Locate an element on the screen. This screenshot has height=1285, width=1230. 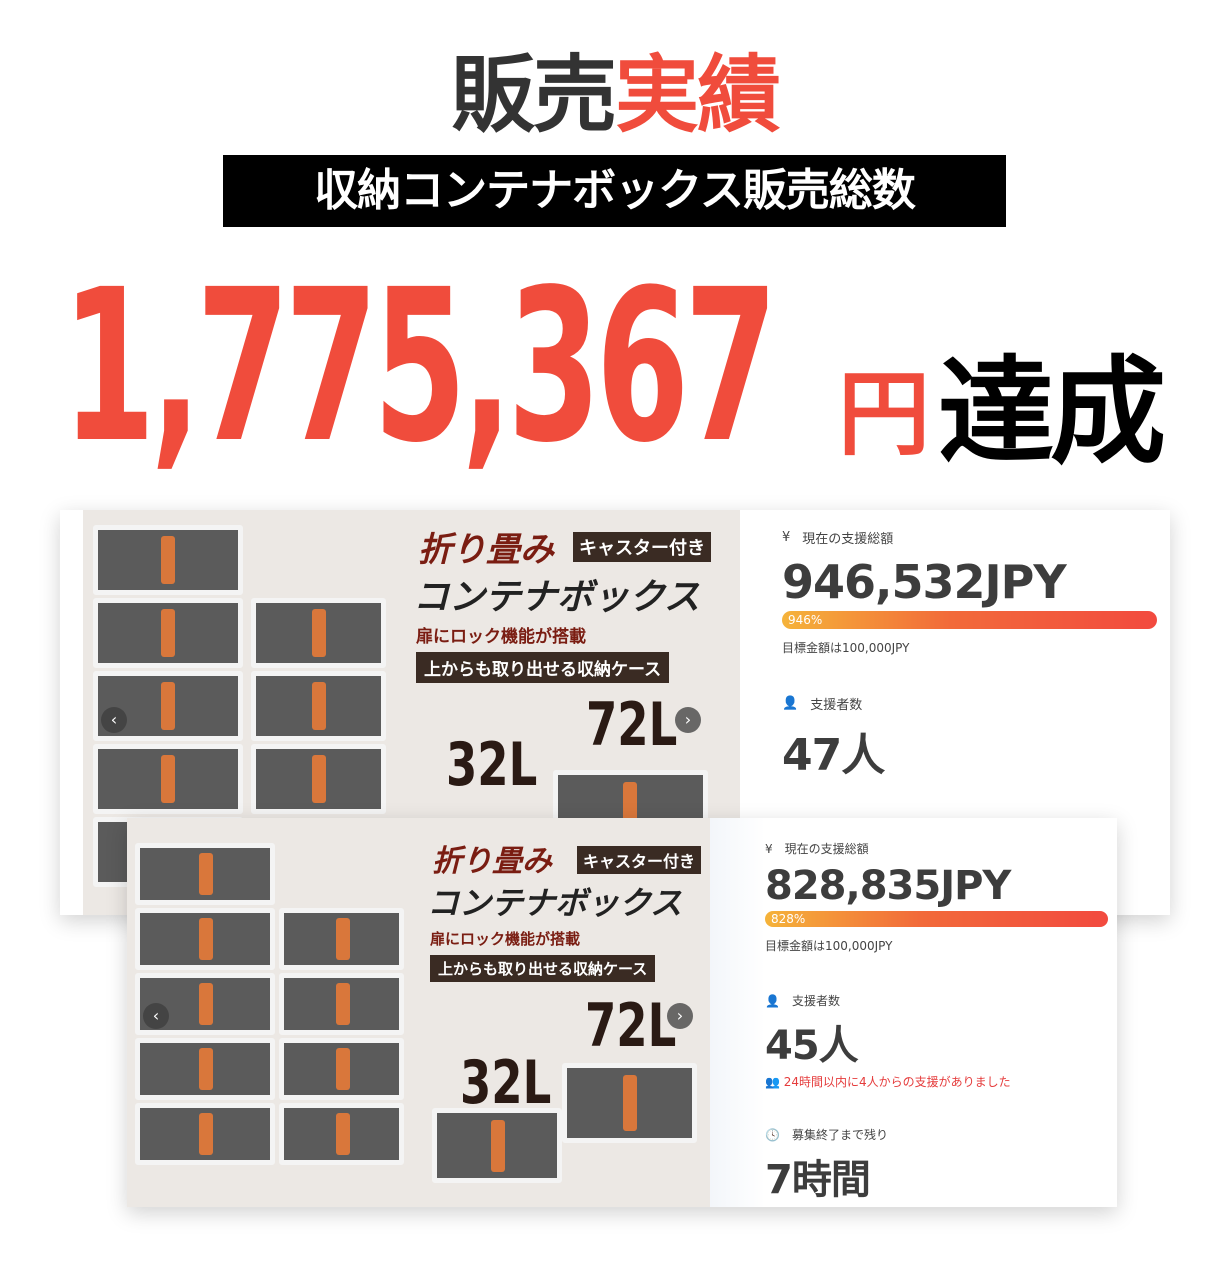
page-title: 販売実績 is located at coordinates (615, 88).